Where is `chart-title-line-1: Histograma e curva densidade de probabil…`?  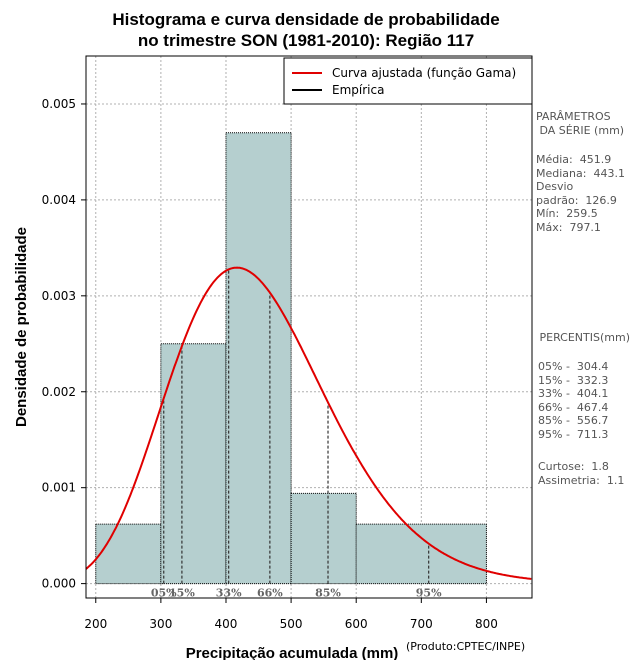
chart-title-line-1: Histograma e curva densidade de probabil… is located at coordinates (305, 19).